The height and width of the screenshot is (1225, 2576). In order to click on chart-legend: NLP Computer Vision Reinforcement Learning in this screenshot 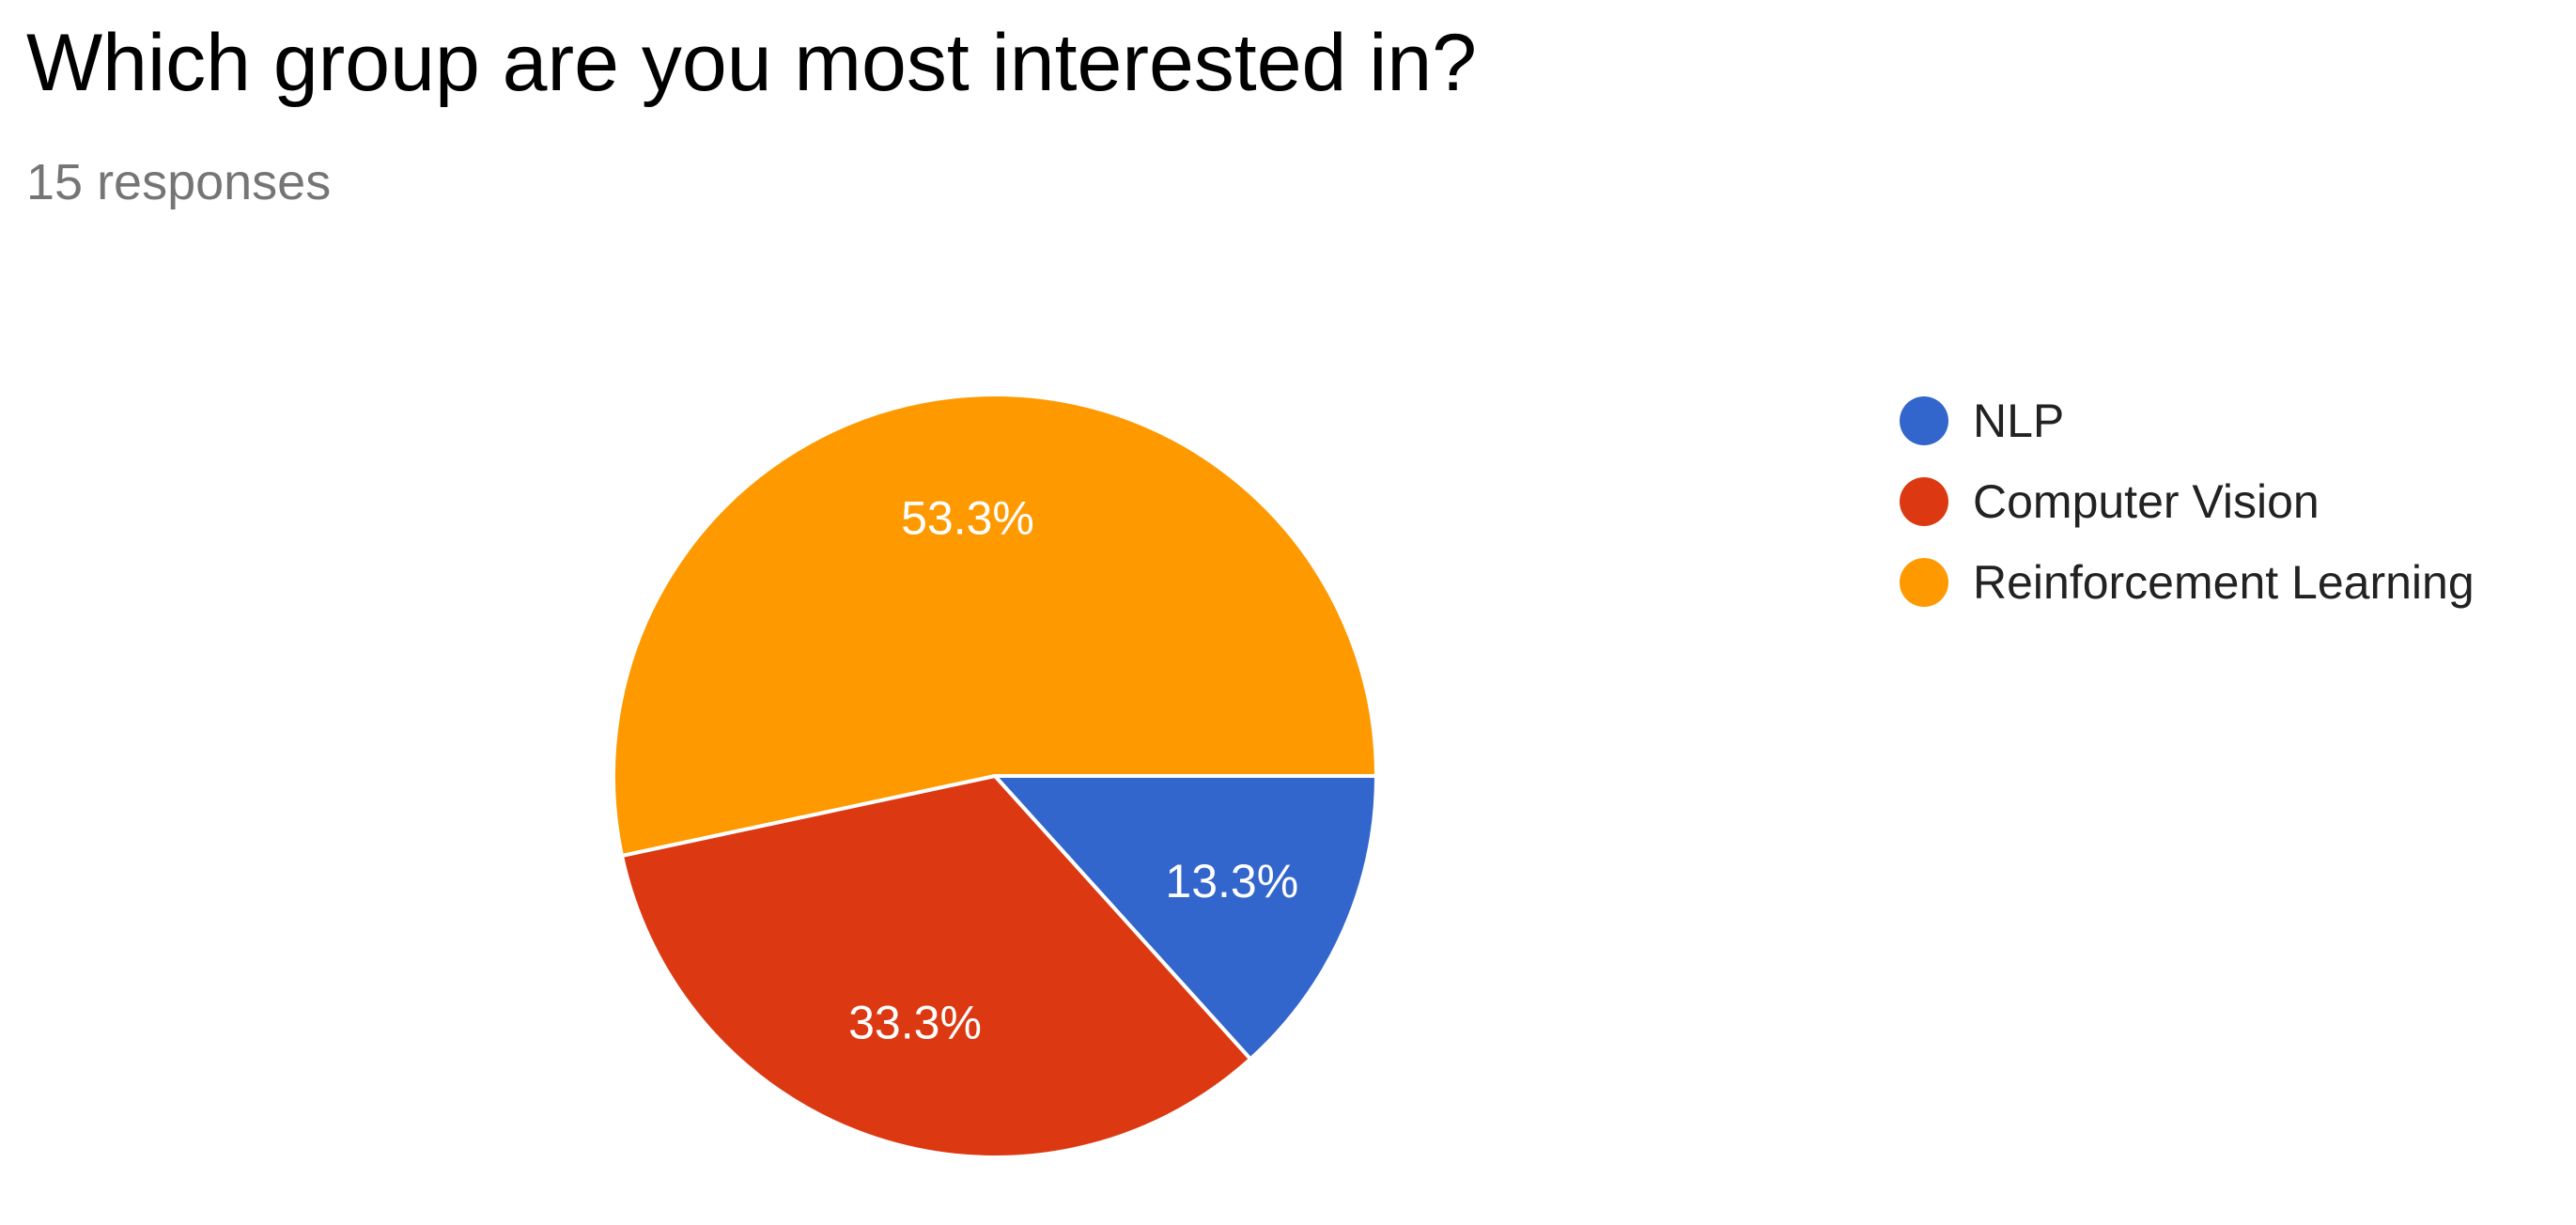, I will do `click(2187, 502)`.